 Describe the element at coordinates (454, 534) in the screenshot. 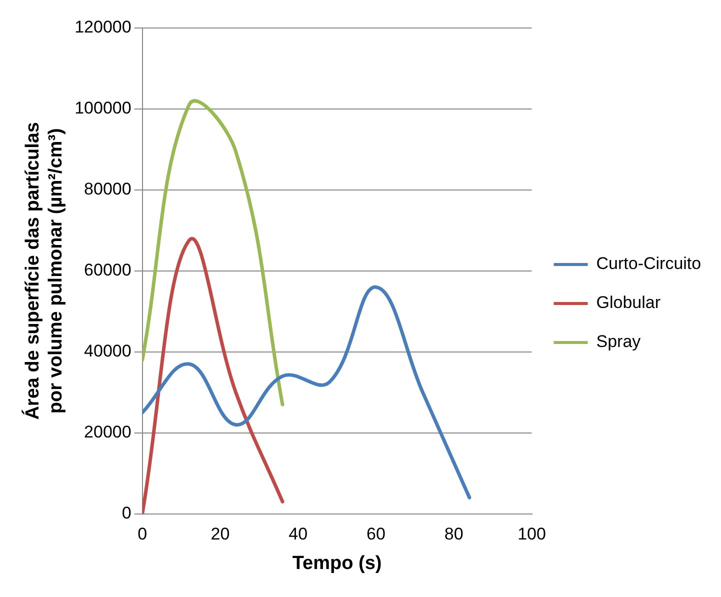

I see `x-tick-label: 80` at that location.